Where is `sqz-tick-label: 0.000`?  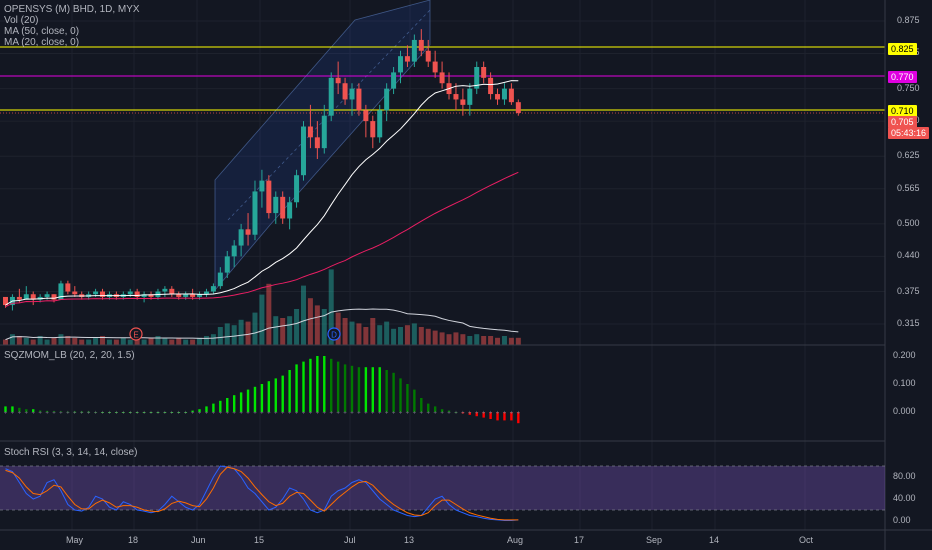
sqz-tick-label: 0.000 is located at coordinates (904, 411).